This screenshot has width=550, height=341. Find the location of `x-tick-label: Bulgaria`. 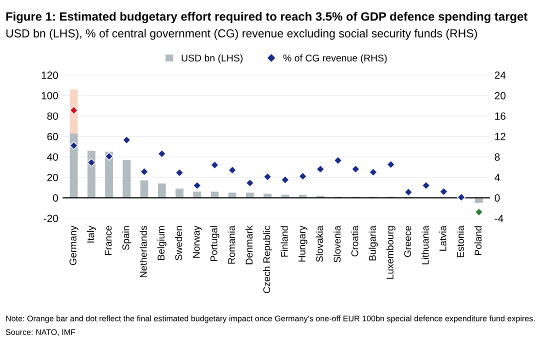

x-tick-label: Bulgaria is located at coordinates (373, 243).